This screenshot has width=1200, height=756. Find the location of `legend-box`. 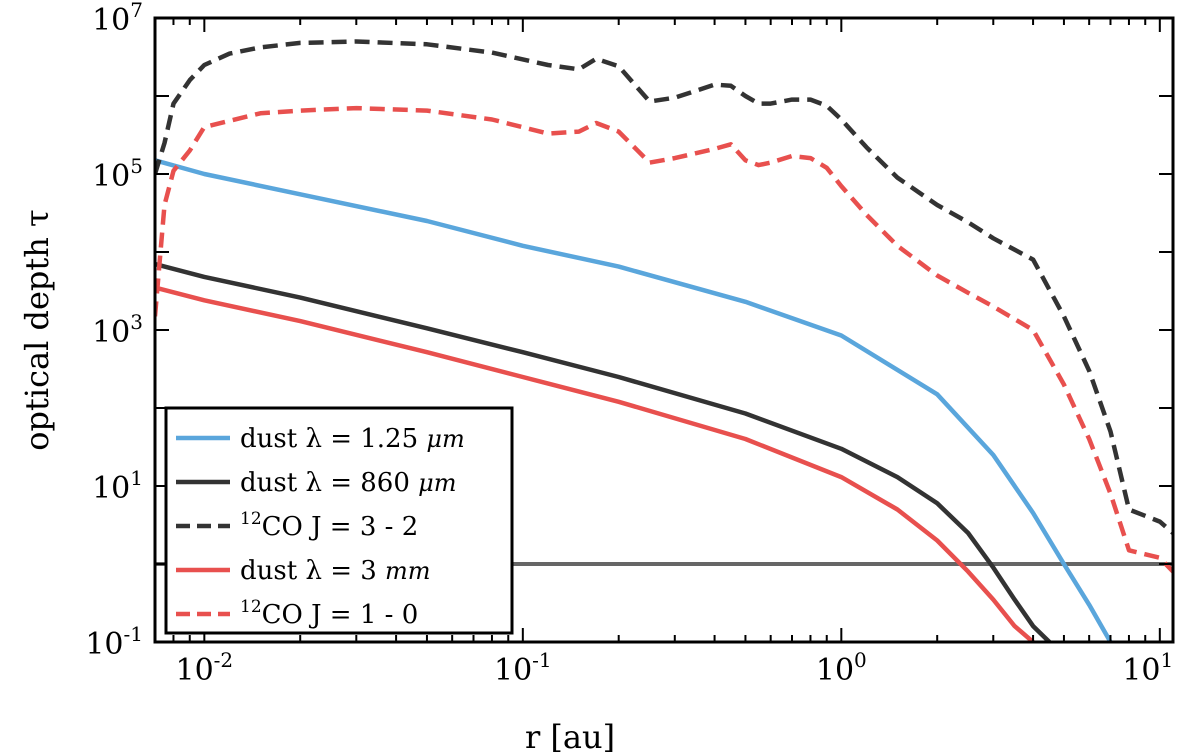

legend-box is located at coordinates (339, 520).